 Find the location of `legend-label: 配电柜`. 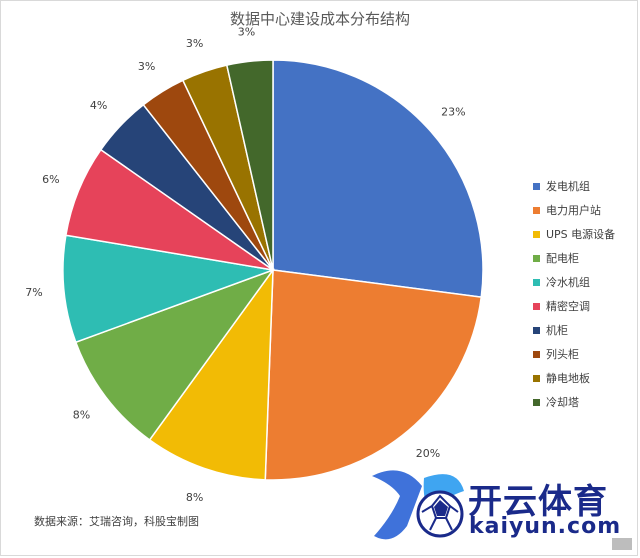

legend-label: 配电柜 is located at coordinates (562, 258).